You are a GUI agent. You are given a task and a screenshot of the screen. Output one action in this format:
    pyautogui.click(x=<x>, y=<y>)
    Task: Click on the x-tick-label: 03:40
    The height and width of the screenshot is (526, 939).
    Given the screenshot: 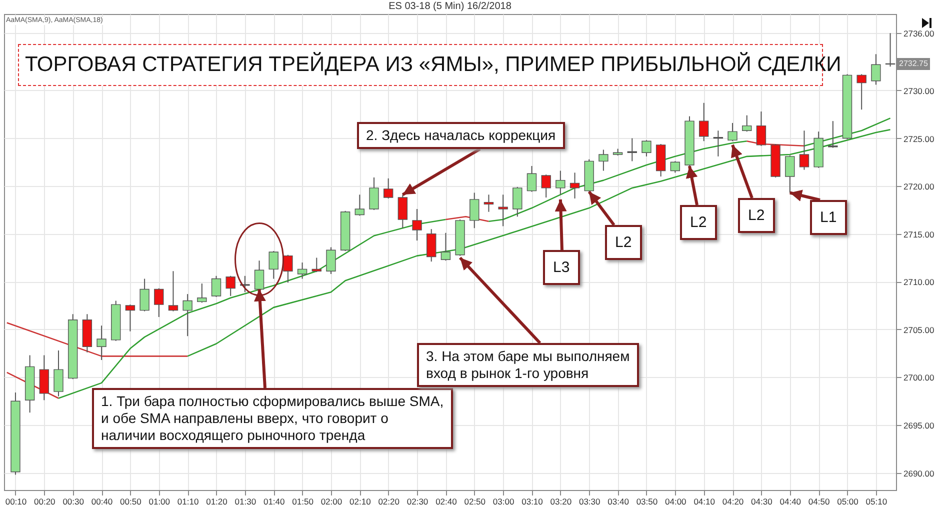 What is the action you would take?
    pyautogui.click(x=619, y=501)
    